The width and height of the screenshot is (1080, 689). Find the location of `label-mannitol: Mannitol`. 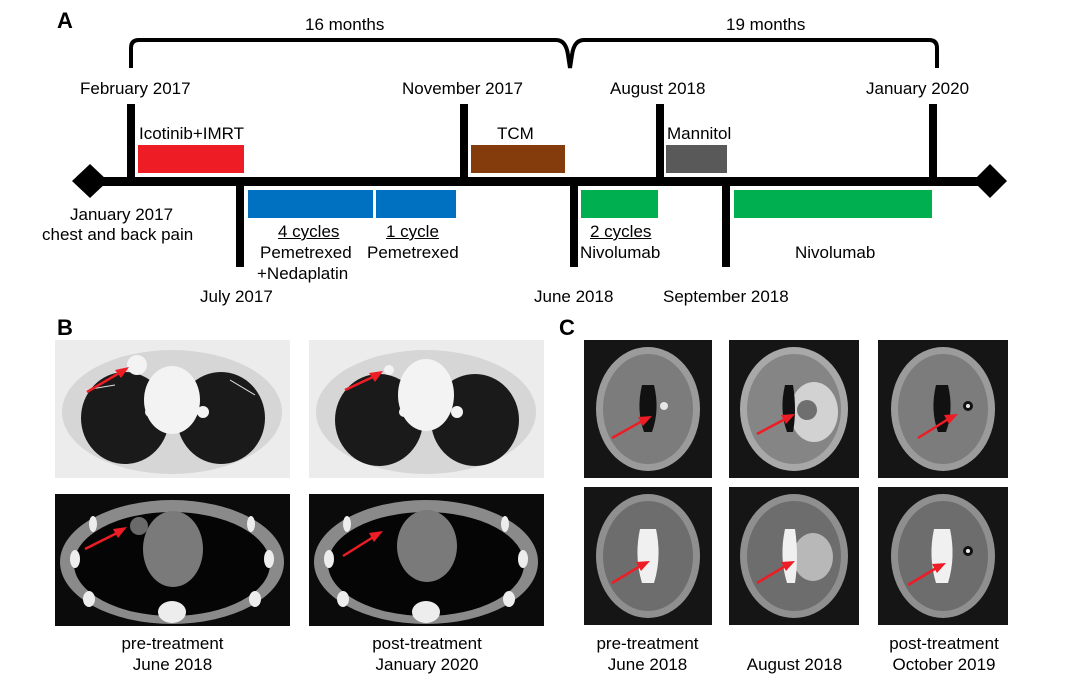

label-mannitol: Mannitol is located at coordinates (699, 133).